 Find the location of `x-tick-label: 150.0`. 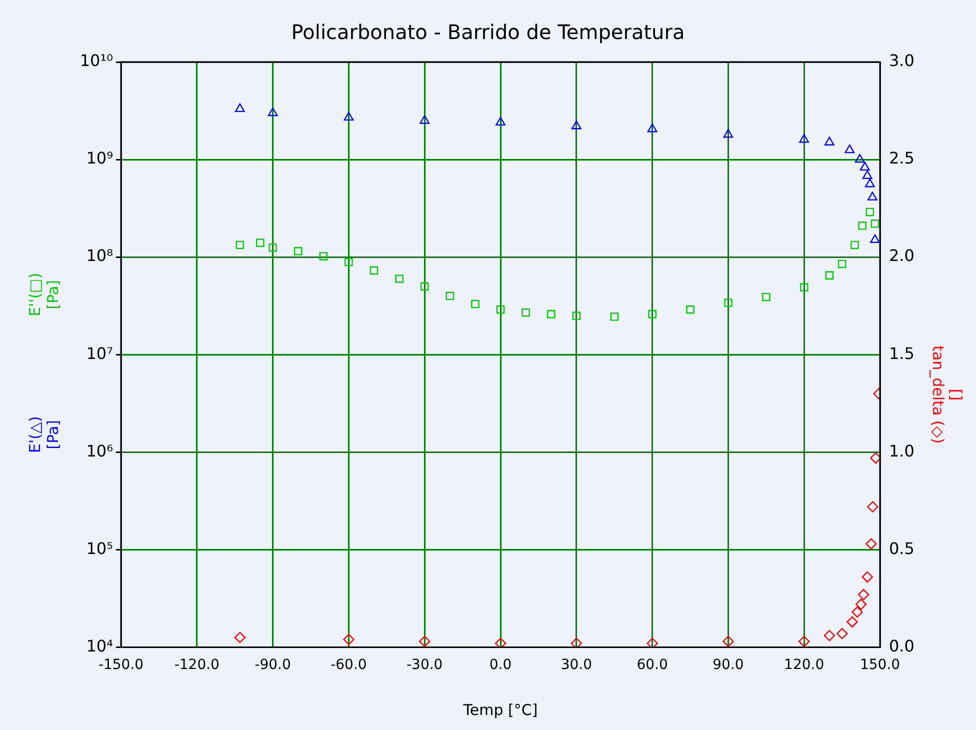

x-tick-label: 150.0 is located at coordinates (880, 665).